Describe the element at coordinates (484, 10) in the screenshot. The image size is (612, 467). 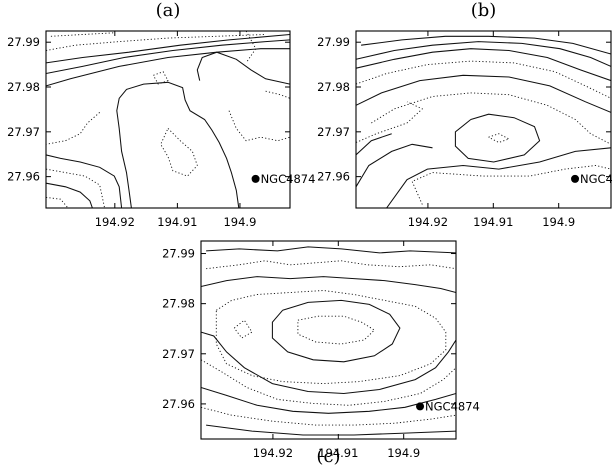
I see `panel-title: (b)` at that location.